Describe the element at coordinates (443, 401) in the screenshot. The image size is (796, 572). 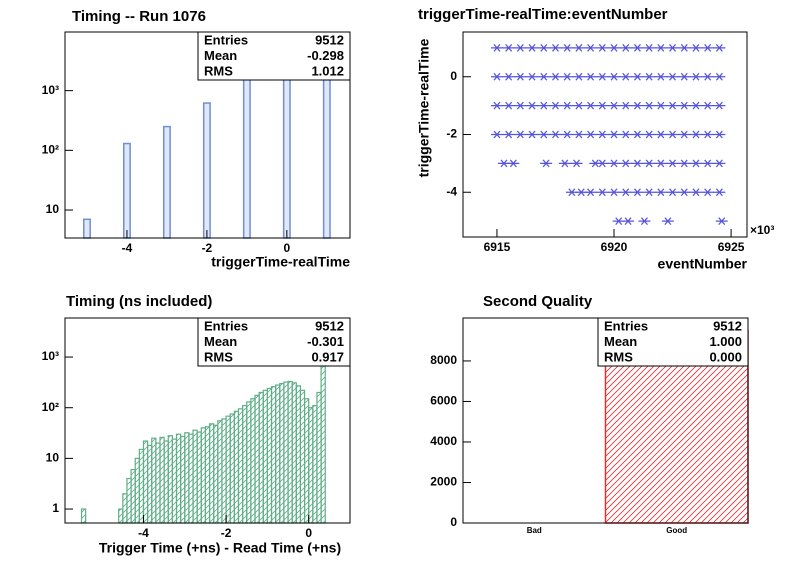
I see `y-tick-label: 6000` at that location.